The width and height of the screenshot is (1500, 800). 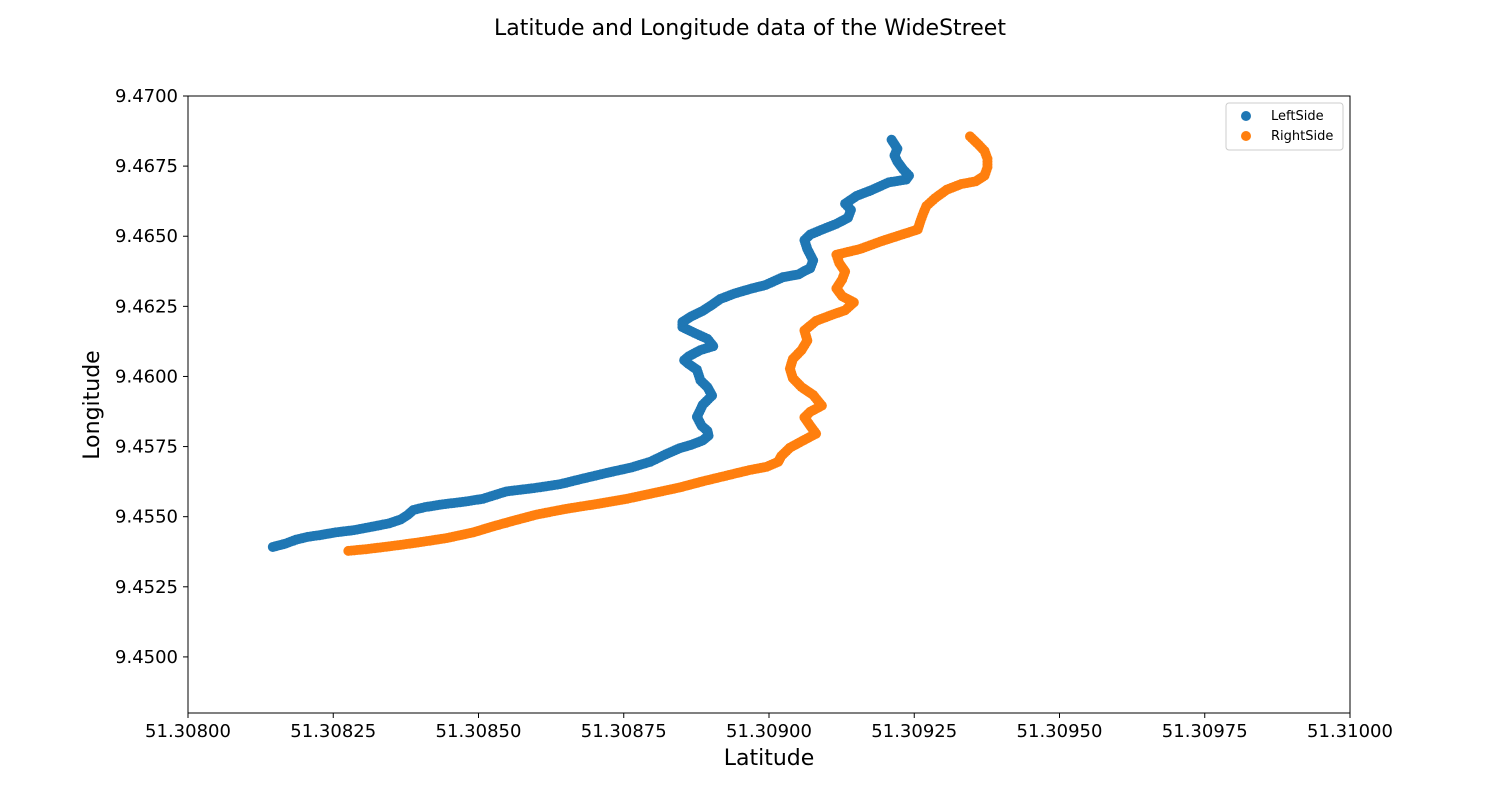 What do you see at coordinates (146, 657) in the screenshot?
I see `y-tick-label: 9.4500` at bounding box center [146, 657].